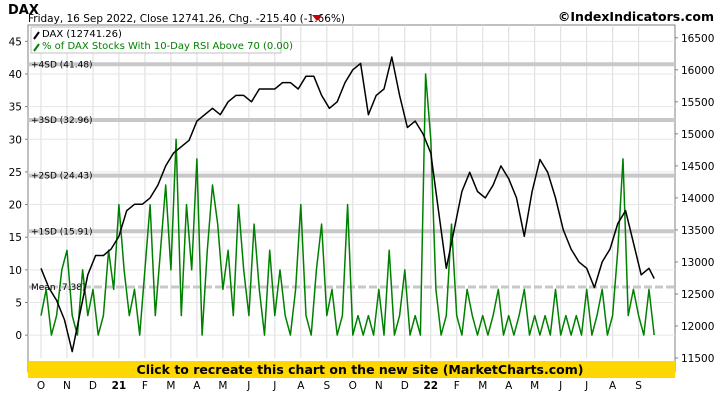 The width and height of the screenshot is (720, 400). What do you see at coordinates (18, 304) in the screenshot?
I see `left-tick-label: 5` at bounding box center [18, 304].